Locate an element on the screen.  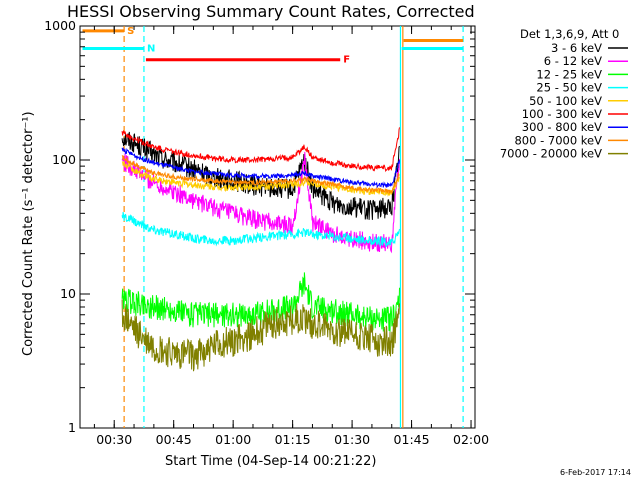
y-tick-label: 1 is located at coordinates (72, 427).